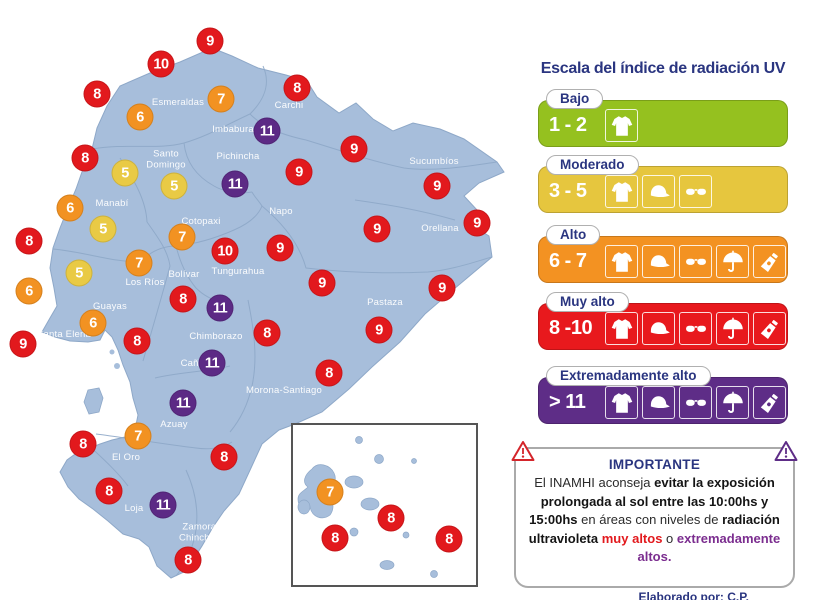  Describe the element at coordinates (568, 191) in the screenshot. I see `uv-scale-range: 3 - 5` at that location.